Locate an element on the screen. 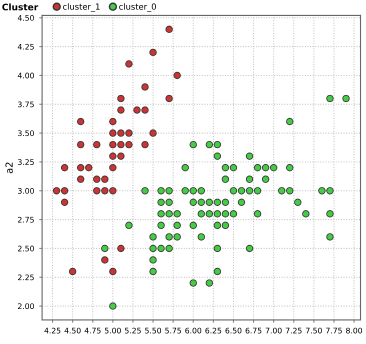 Image resolution: width=366 pixels, height=344 pixels. legend-title: Cluster is located at coordinates (20, 6).